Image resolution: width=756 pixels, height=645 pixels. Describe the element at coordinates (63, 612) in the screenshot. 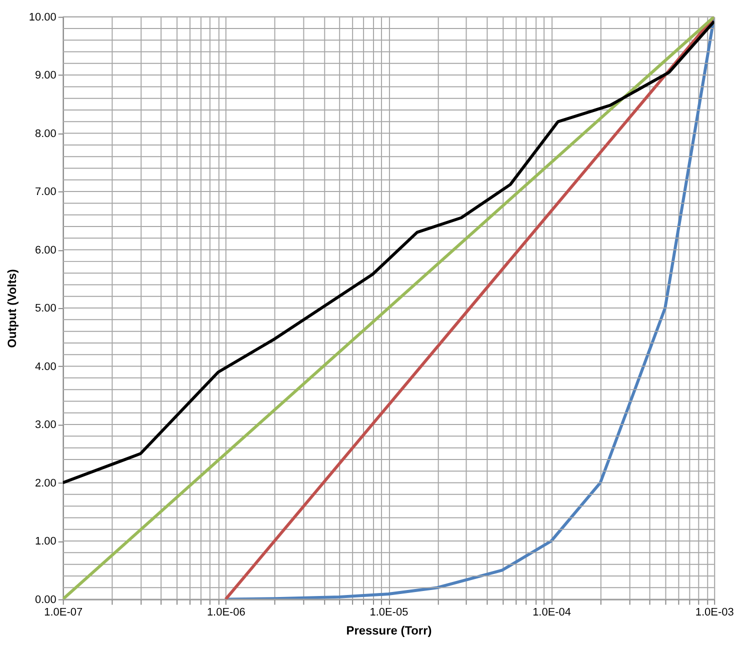

I see `x-tick-label: 1.0E-07` at that location.